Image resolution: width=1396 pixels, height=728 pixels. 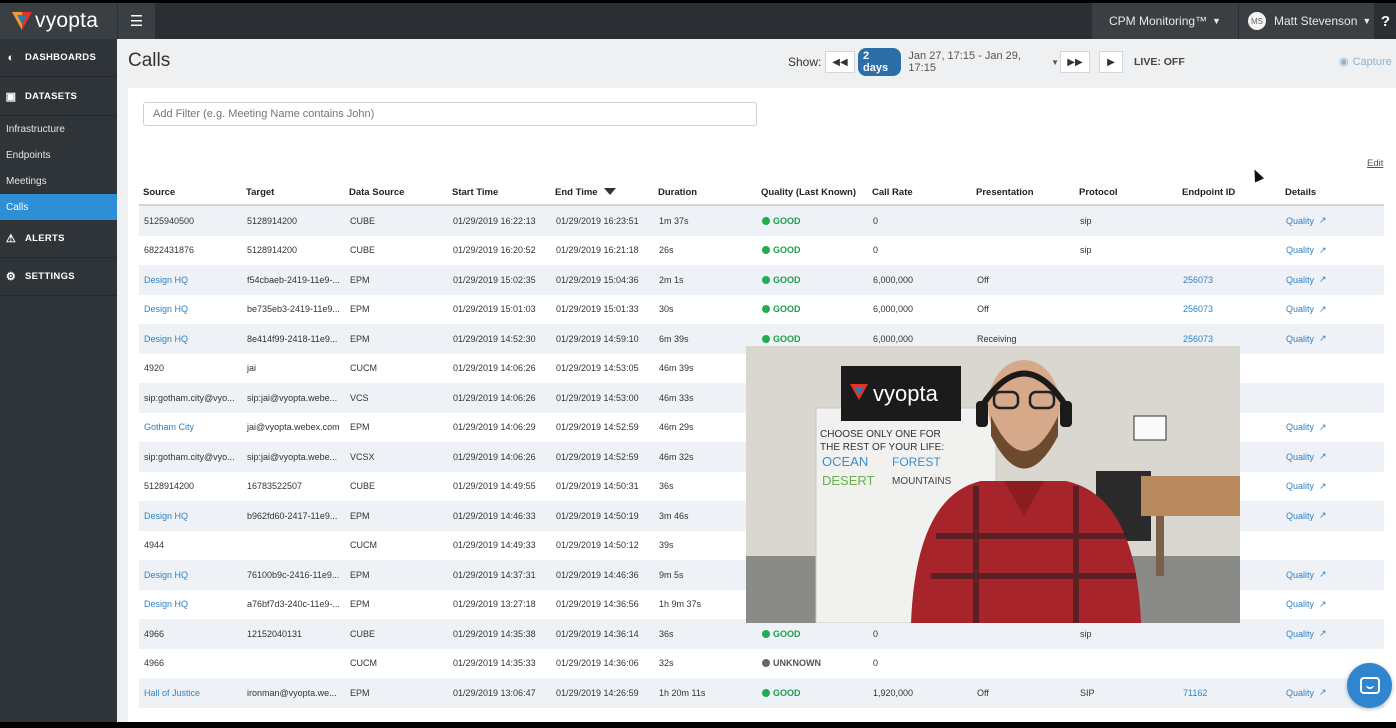 I want to click on cell-source: Hall of Justice, so click(x=172, y=692).